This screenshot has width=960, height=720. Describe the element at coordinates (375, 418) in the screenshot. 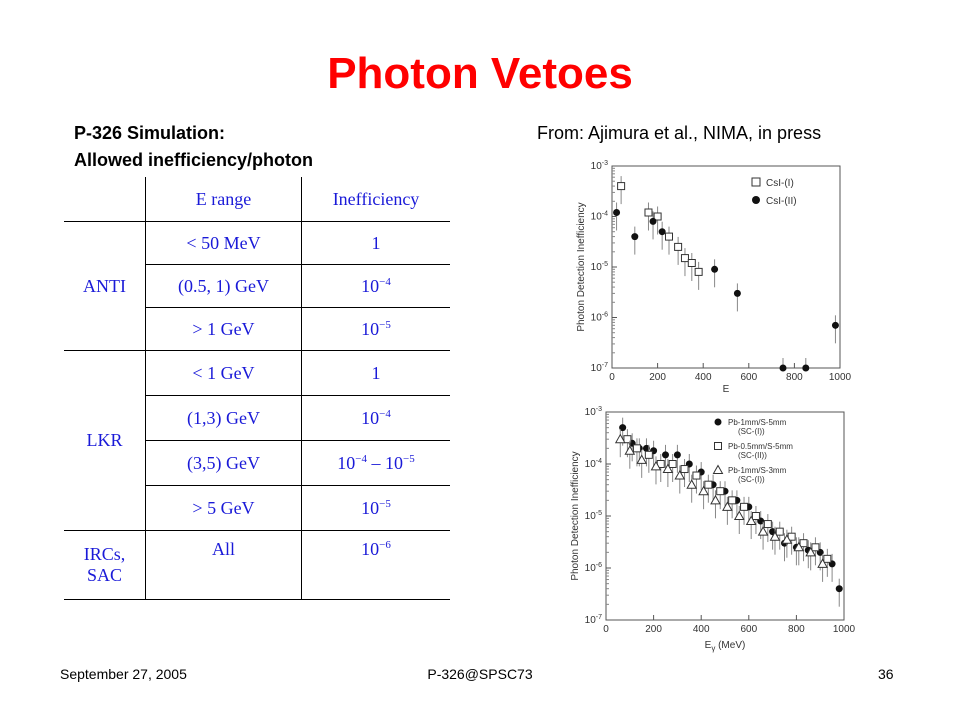

I see `inefficiency-cell: 10−4` at that location.